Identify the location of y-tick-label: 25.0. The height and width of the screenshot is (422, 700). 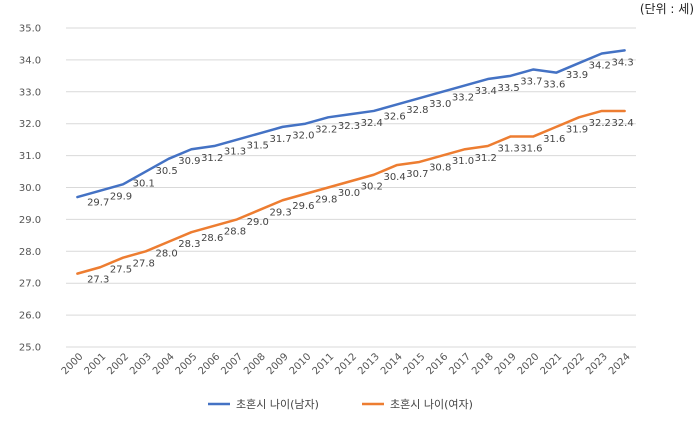
(30, 348).